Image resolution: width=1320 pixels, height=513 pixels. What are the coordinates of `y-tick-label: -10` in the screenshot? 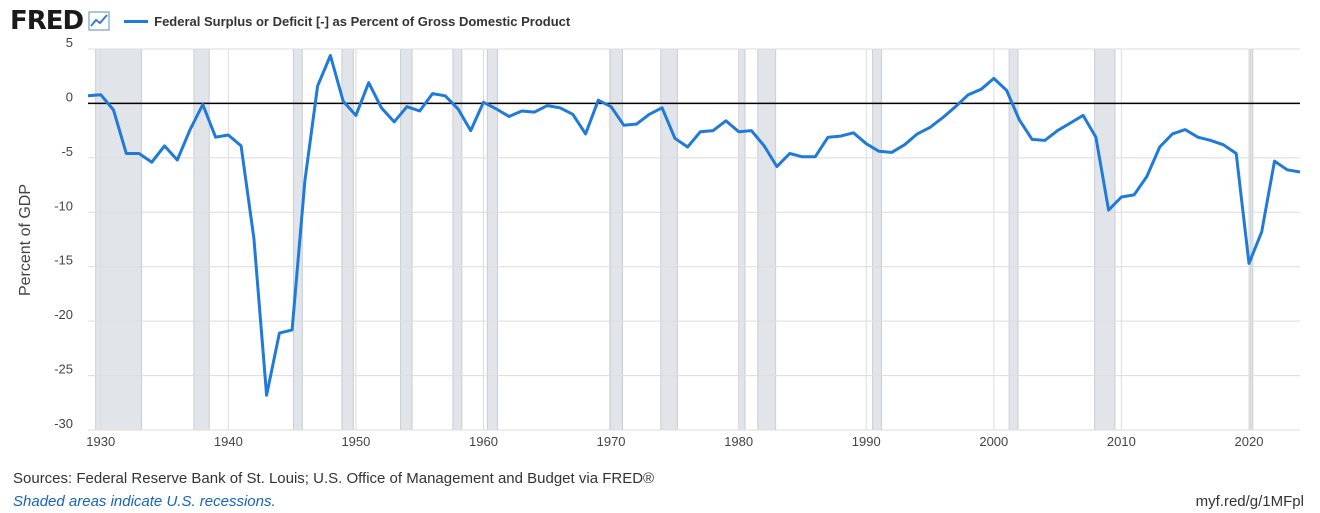 It's located at (63, 205).